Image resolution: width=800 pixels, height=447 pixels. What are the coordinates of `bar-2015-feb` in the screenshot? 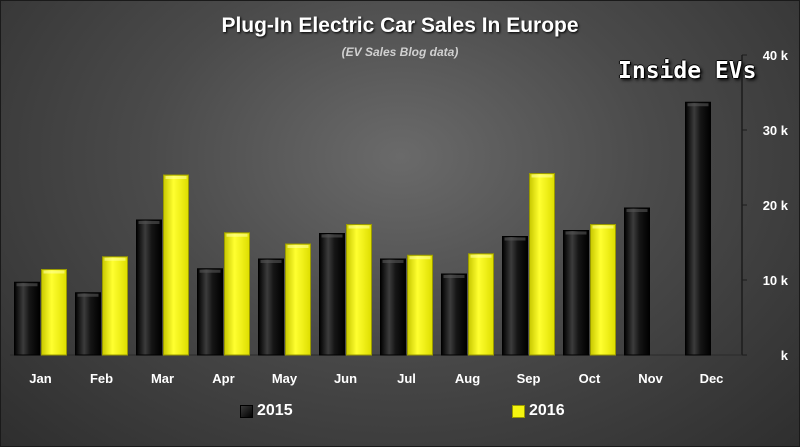 It's located at (88, 324).